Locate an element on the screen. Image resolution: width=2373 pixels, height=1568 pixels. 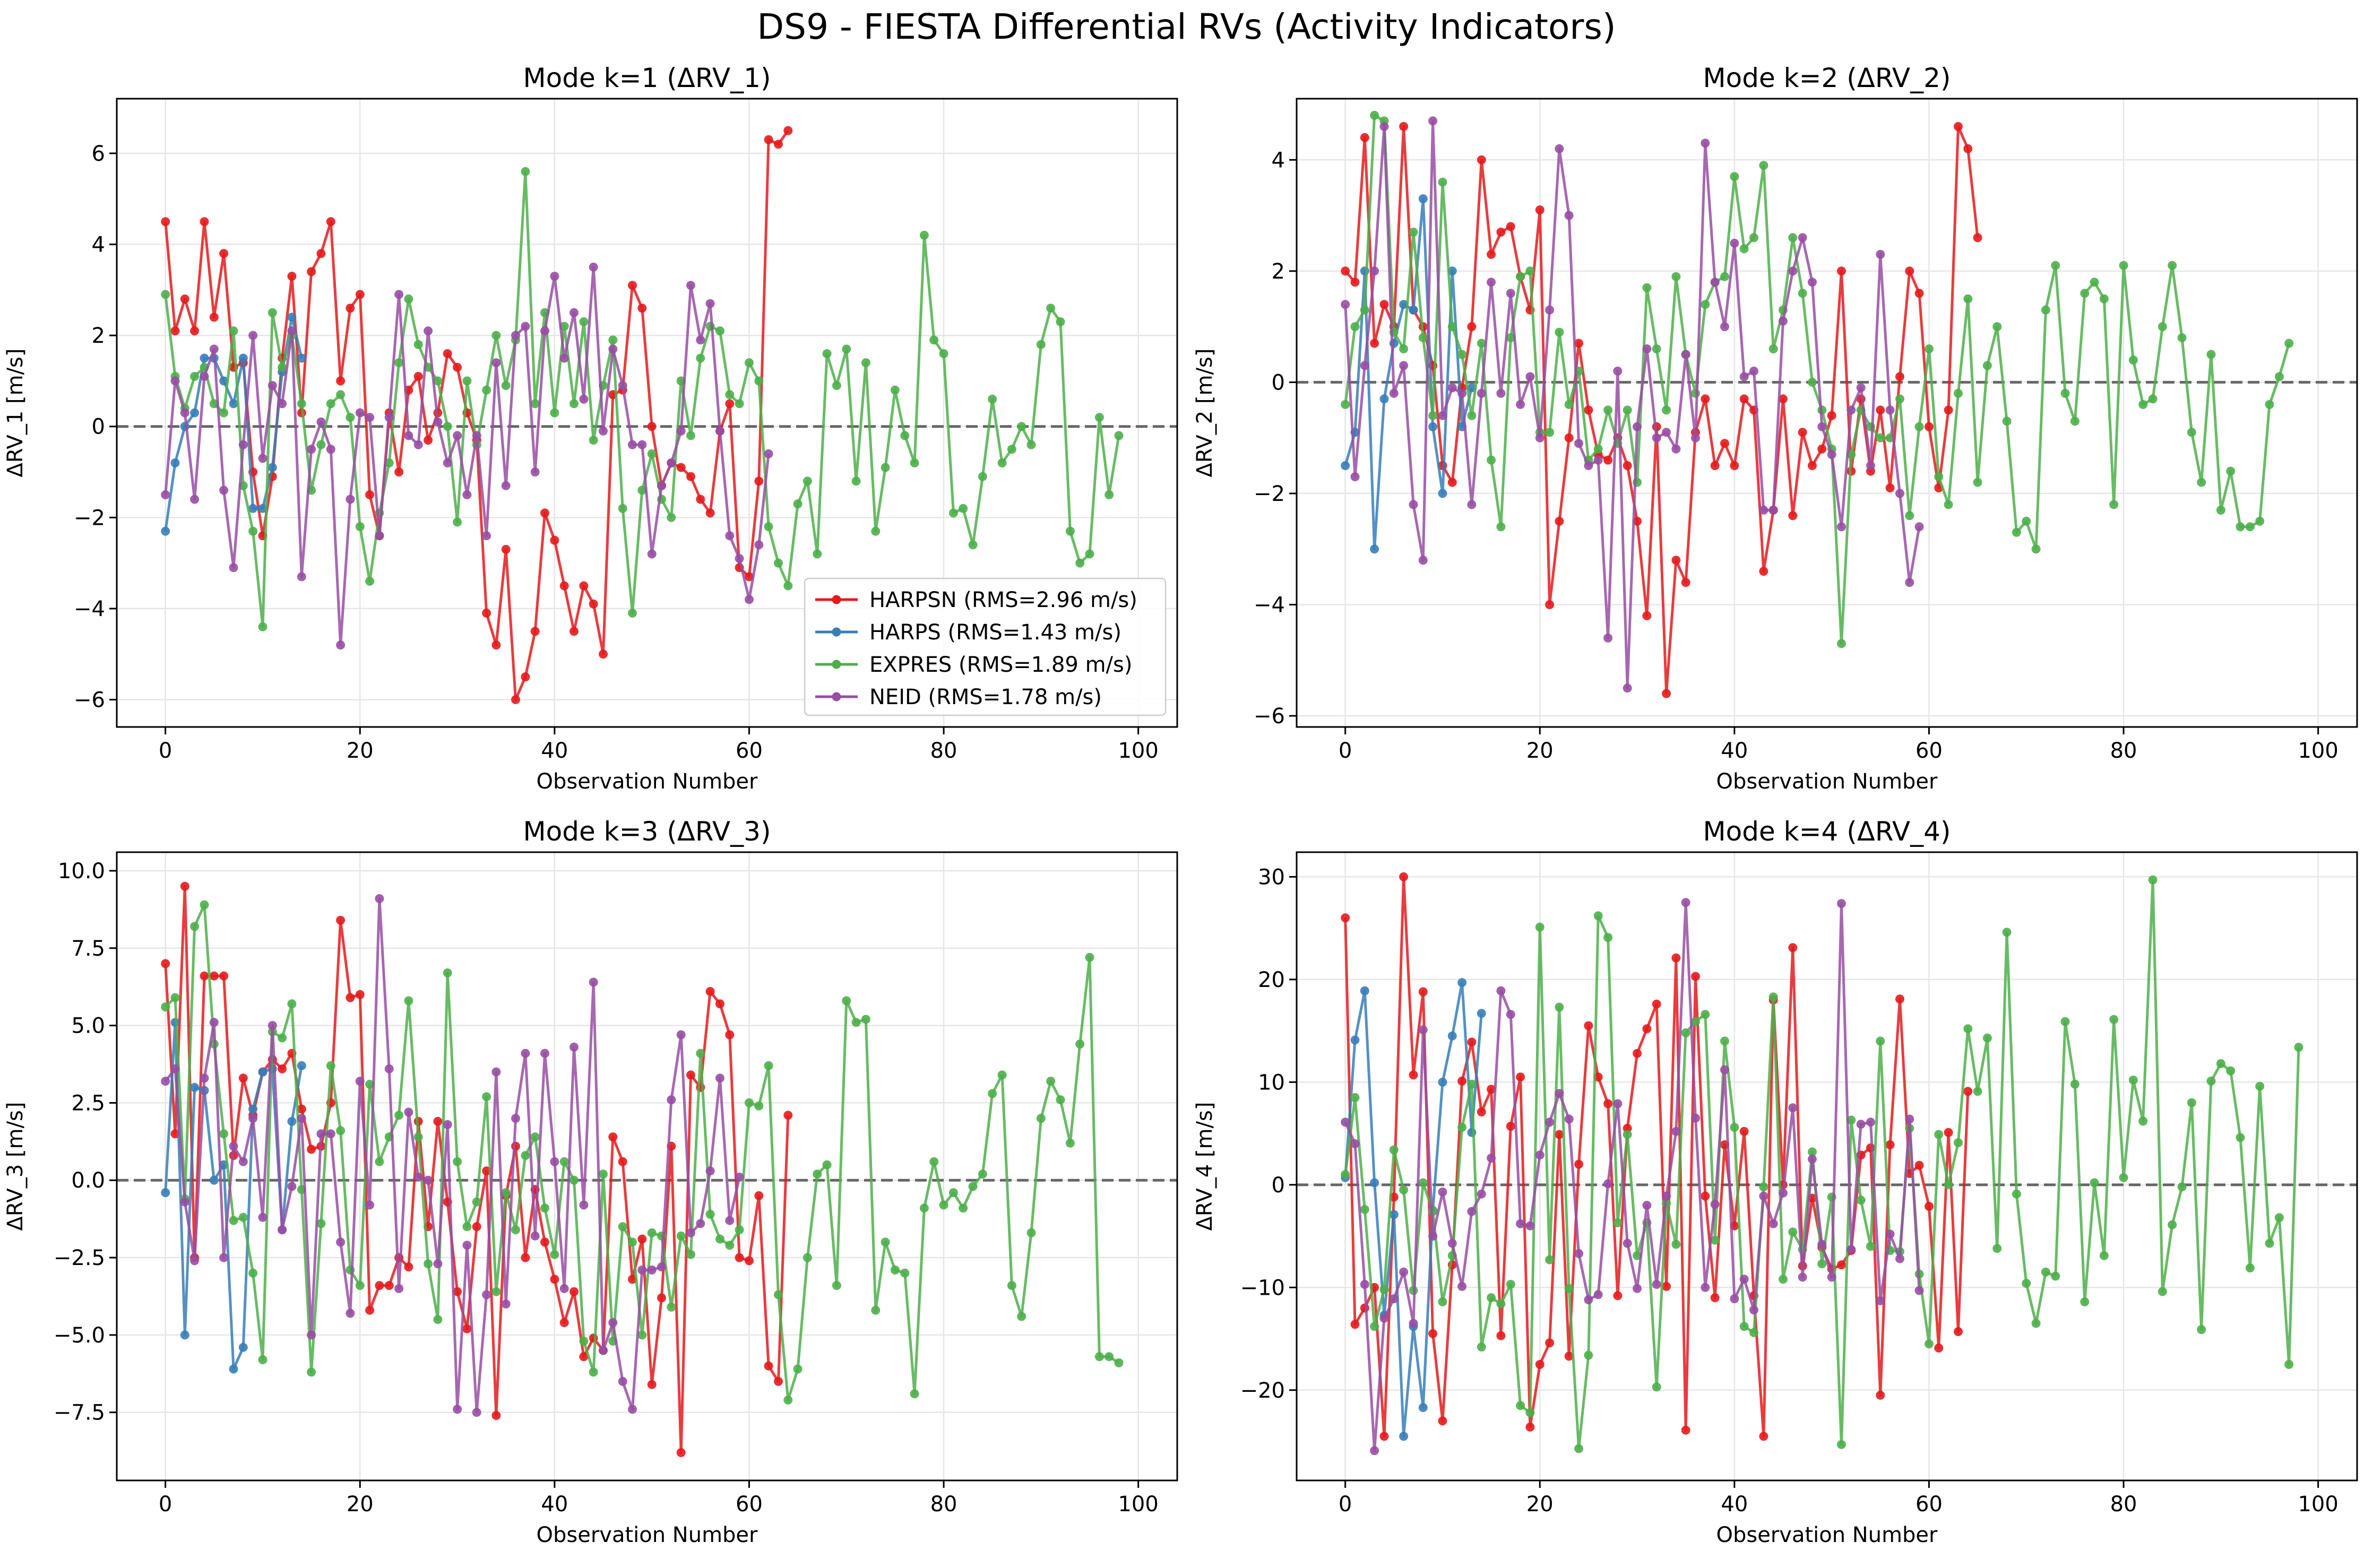
series-neid is located at coordinates (1632, 1177).